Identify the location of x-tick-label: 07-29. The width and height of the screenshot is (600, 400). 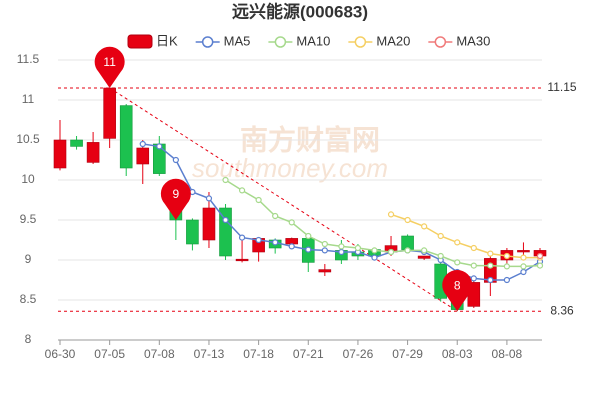
(407, 354).